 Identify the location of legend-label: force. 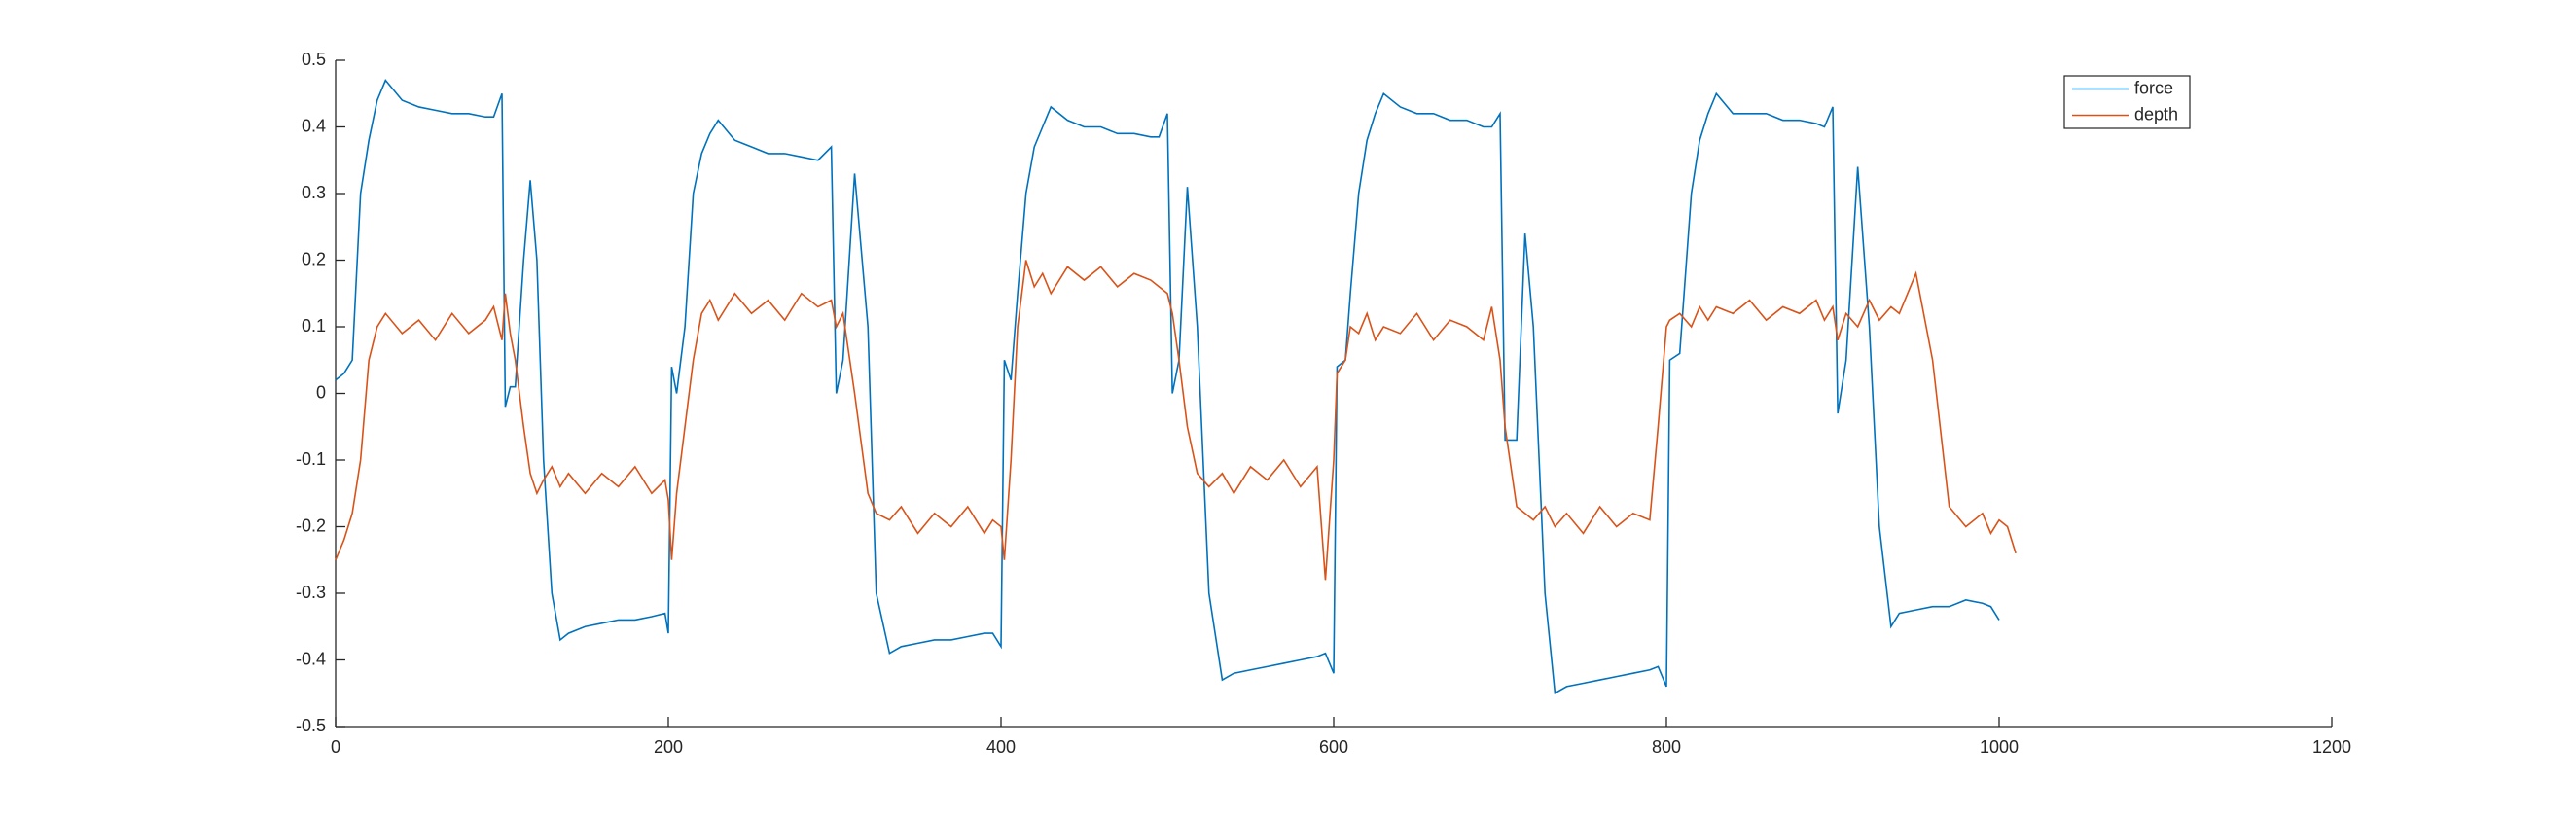
(2153, 87).